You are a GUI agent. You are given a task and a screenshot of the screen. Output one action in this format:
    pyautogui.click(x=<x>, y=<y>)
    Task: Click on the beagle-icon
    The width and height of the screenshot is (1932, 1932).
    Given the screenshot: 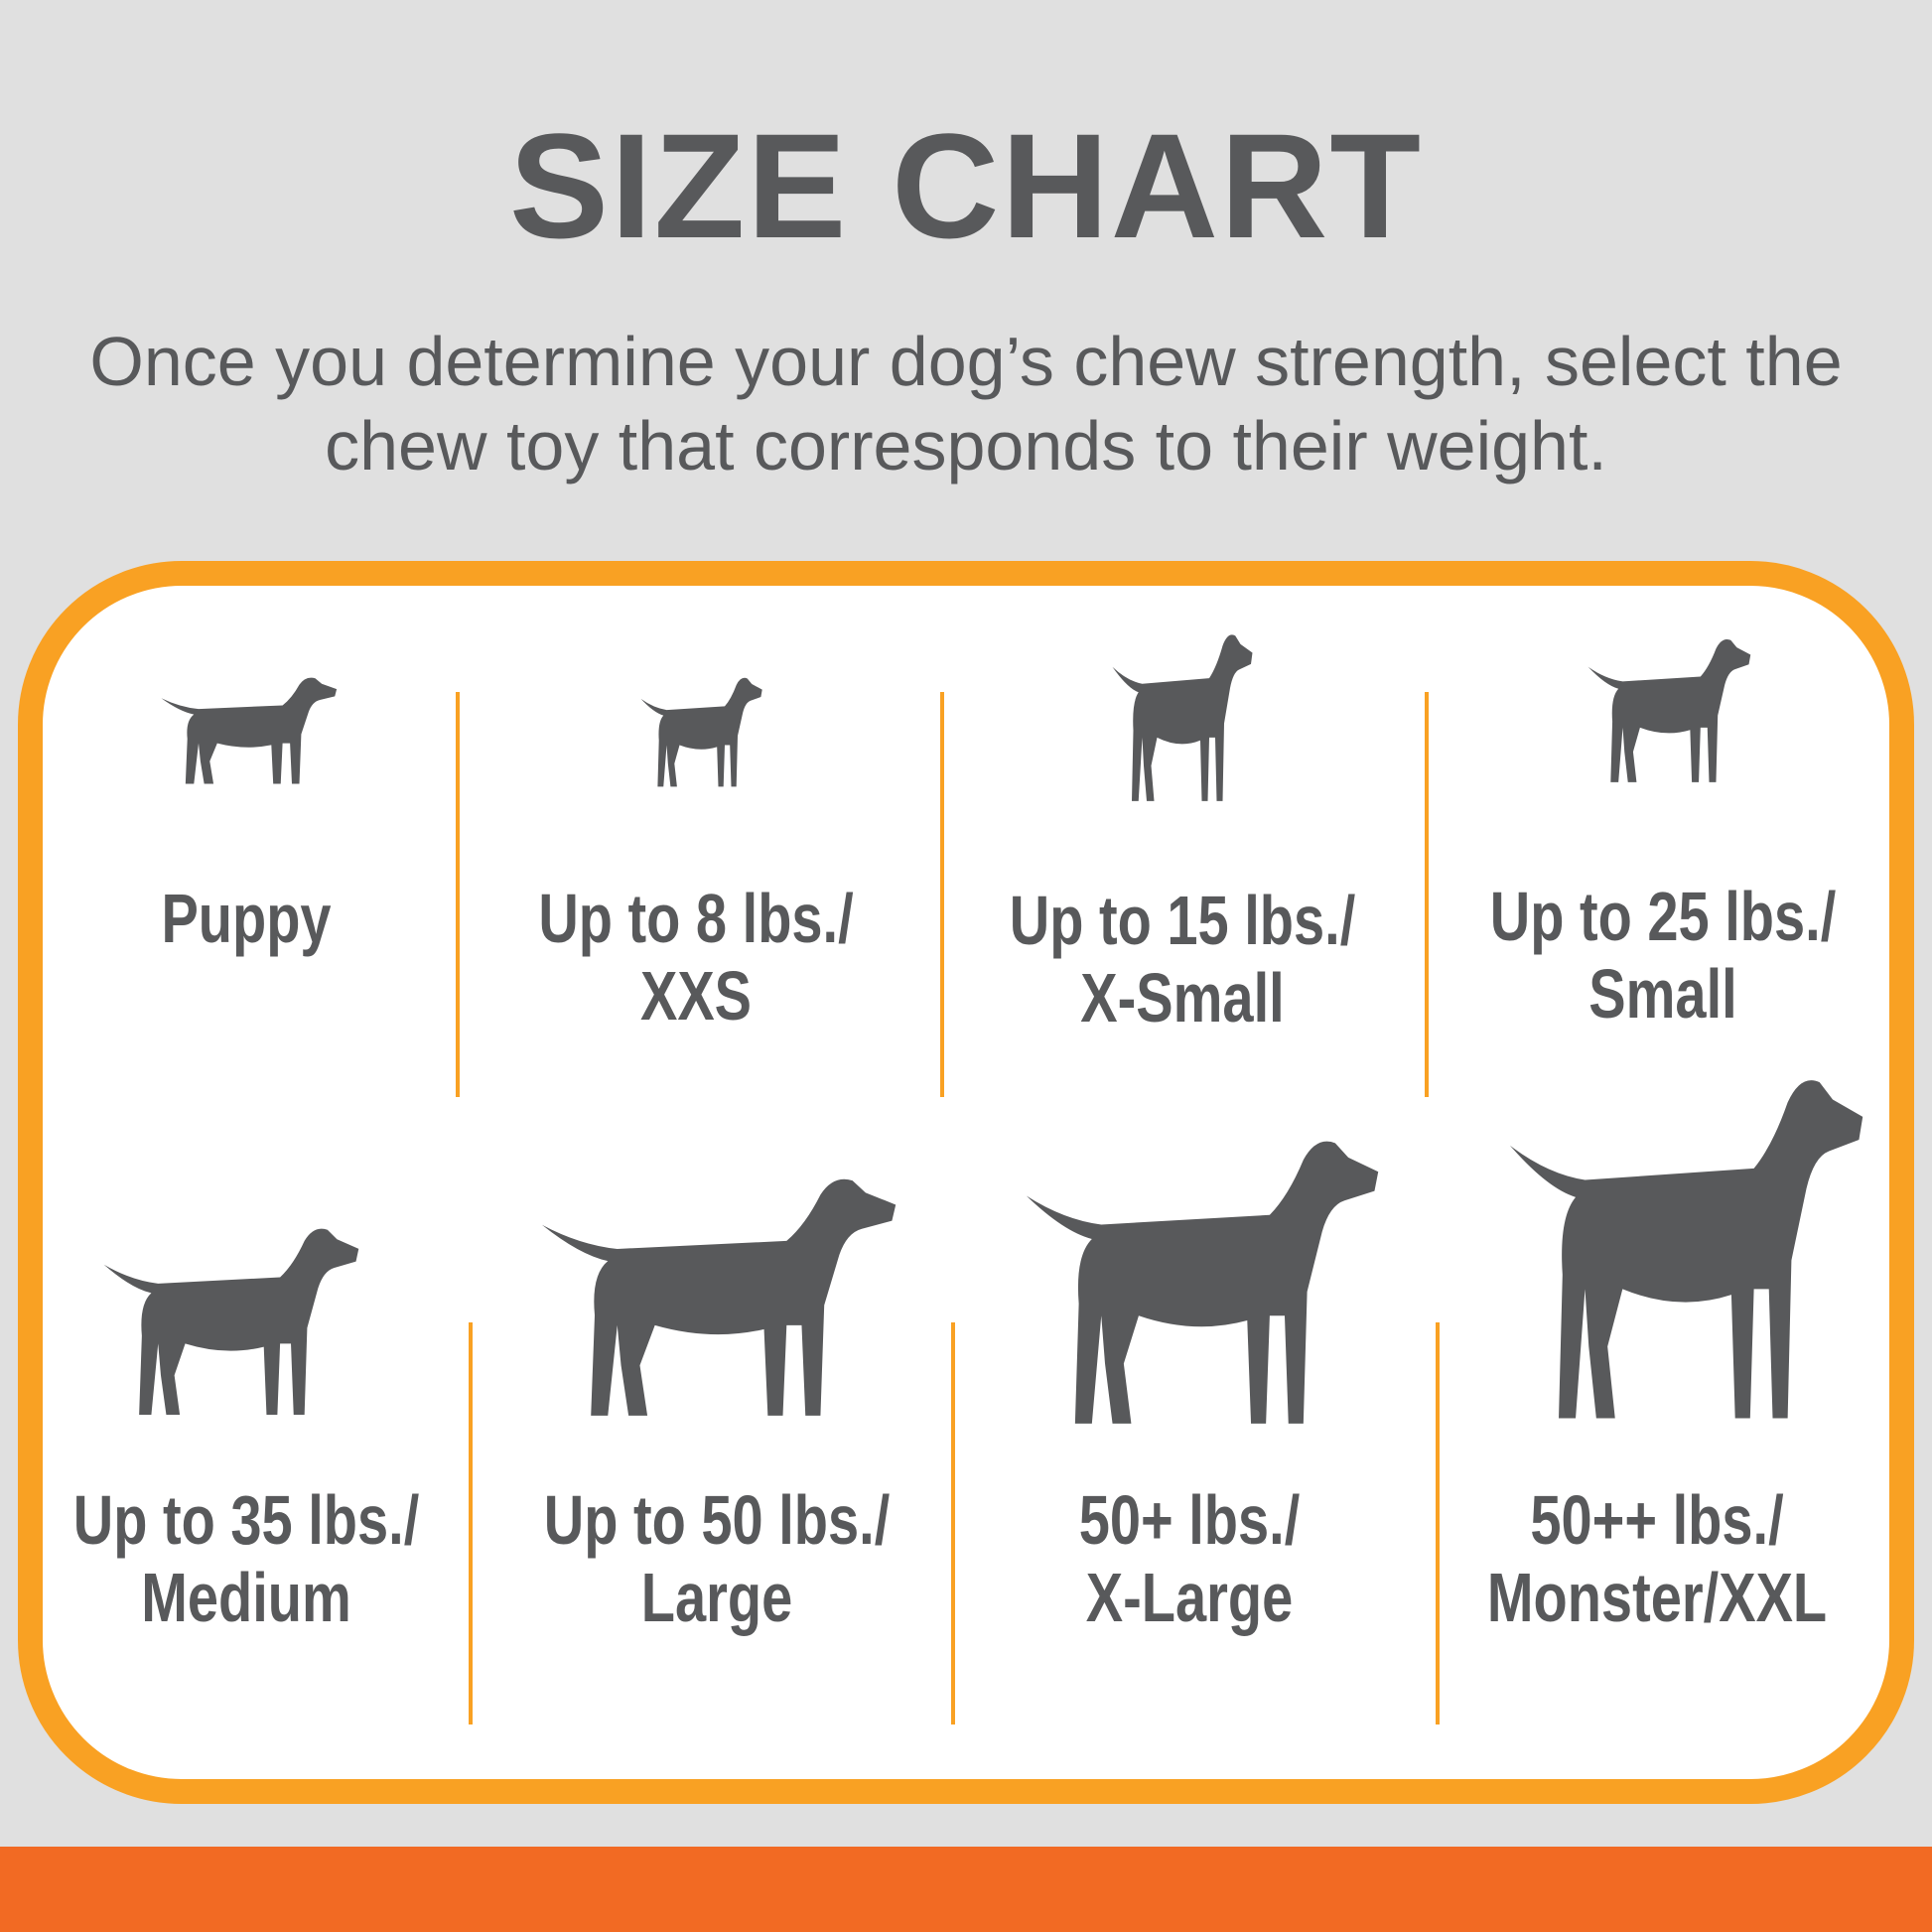 What is the action you would take?
    pyautogui.click(x=231, y=1322)
    